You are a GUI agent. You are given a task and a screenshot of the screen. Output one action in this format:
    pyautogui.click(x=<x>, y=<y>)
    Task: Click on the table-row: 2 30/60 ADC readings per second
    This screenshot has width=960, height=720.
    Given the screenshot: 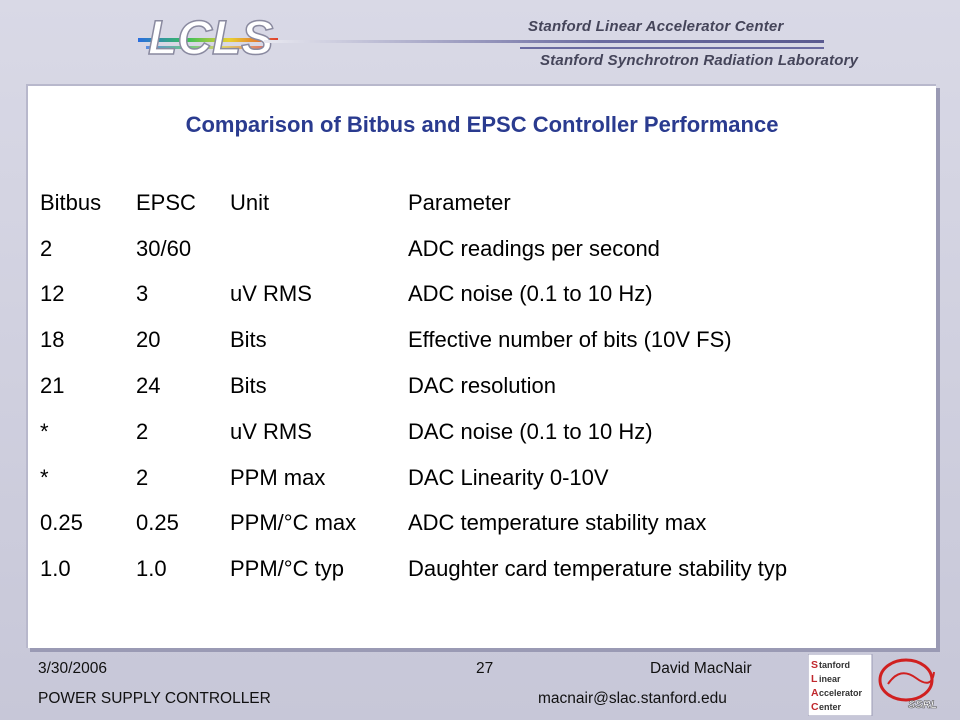 What is the action you would take?
    pyautogui.click(x=413, y=249)
    